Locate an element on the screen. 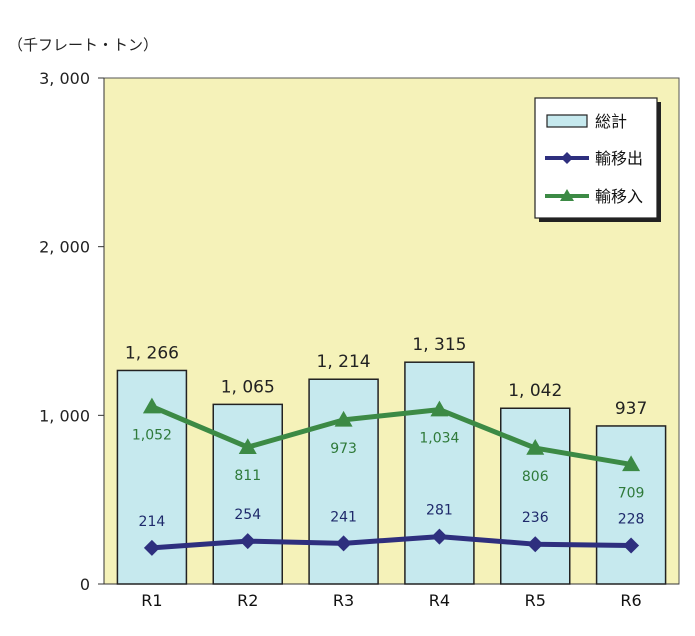 This screenshot has height=636, width=695. bar-value-label: 1, 042 is located at coordinates (535, 391).